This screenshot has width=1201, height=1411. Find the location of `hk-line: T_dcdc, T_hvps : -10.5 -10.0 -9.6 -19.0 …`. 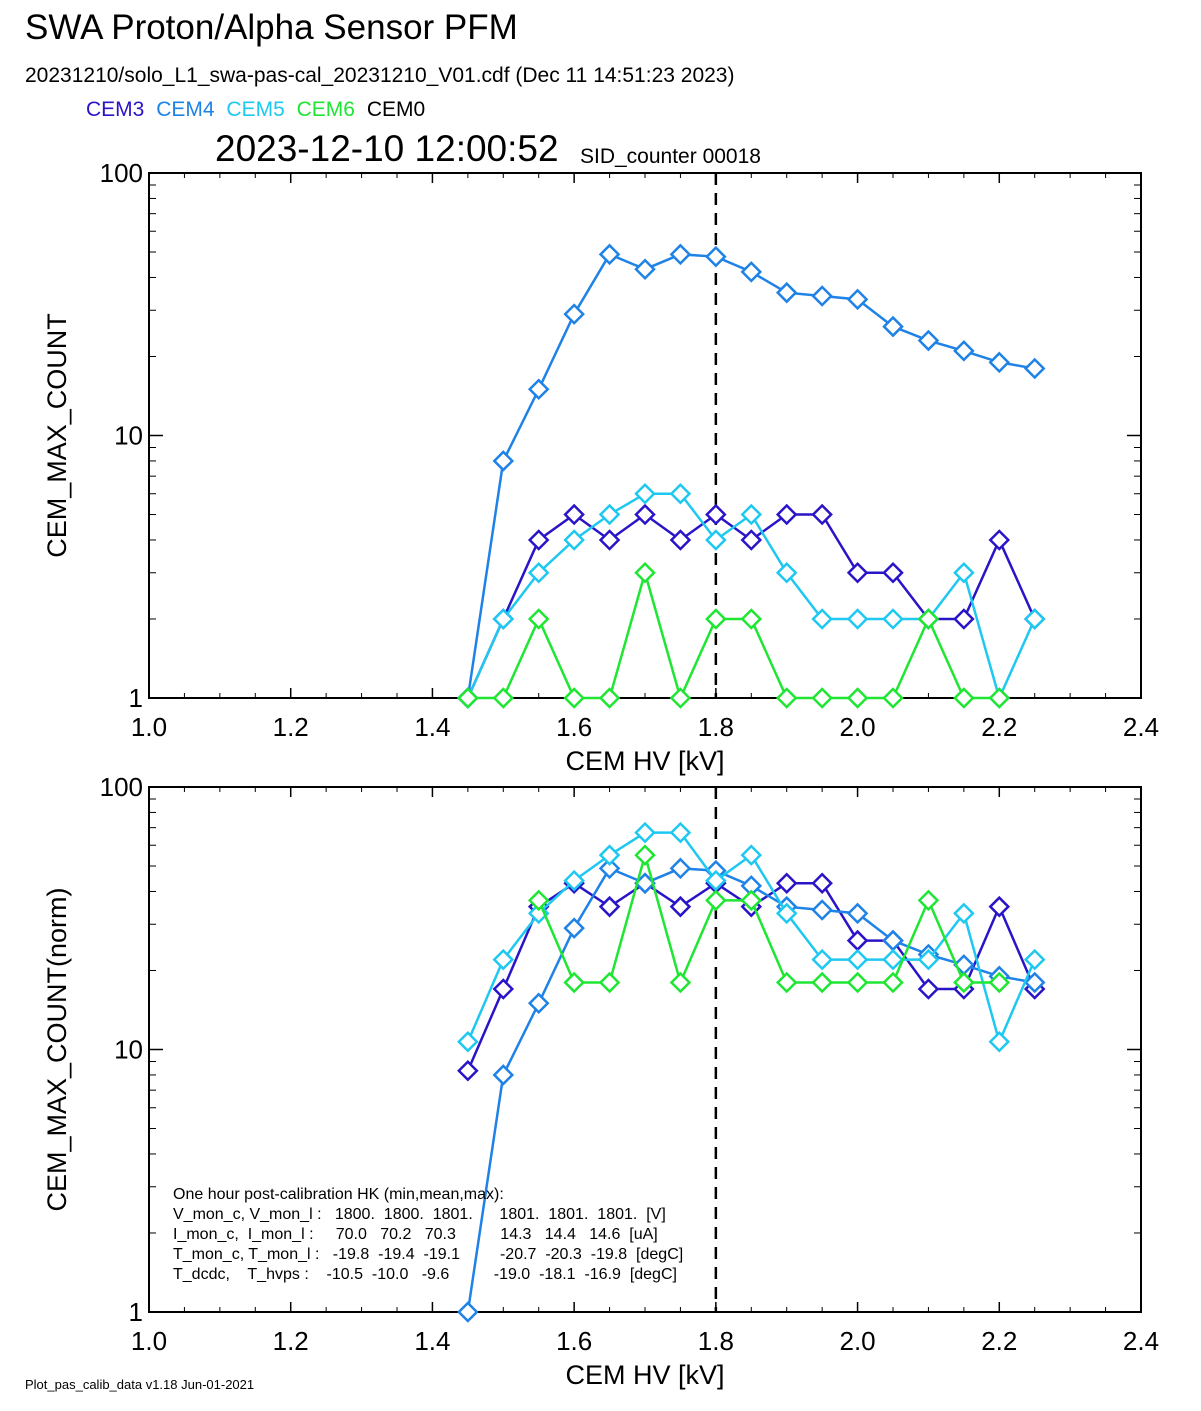

hk-line: T_dcdc, T_hvps : -10.5 -10.0 -9.6 -19.0 … is located at coordinates (425, 1274).